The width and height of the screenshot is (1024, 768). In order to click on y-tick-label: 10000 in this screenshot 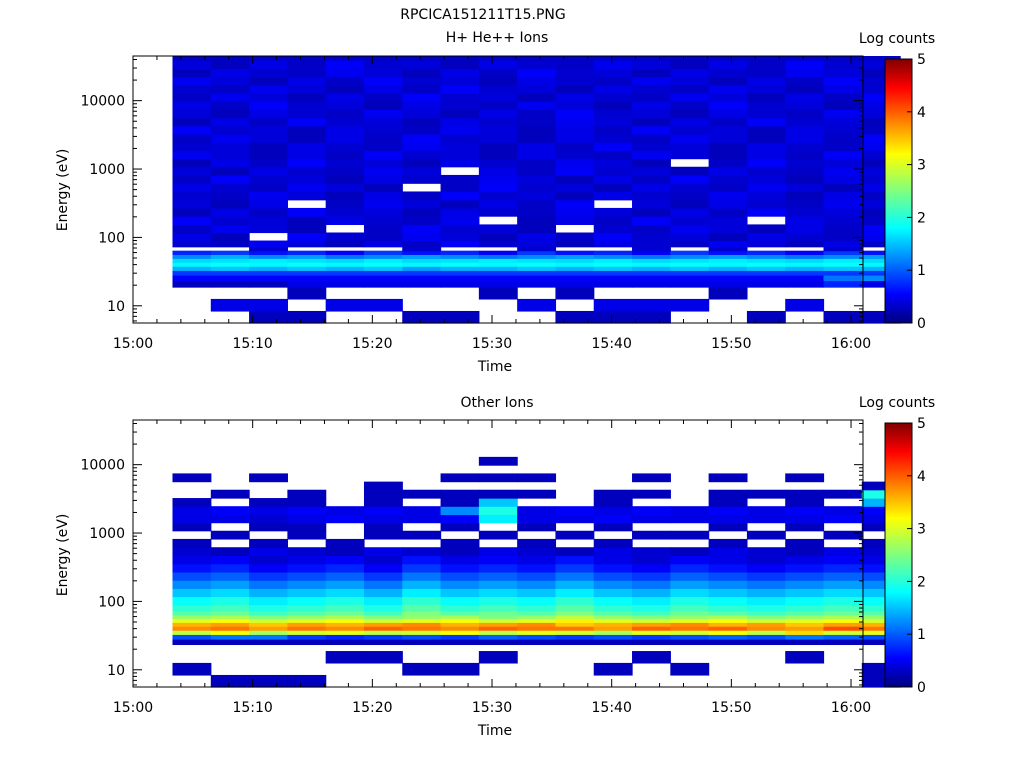, I will do `click(102, 102)`.